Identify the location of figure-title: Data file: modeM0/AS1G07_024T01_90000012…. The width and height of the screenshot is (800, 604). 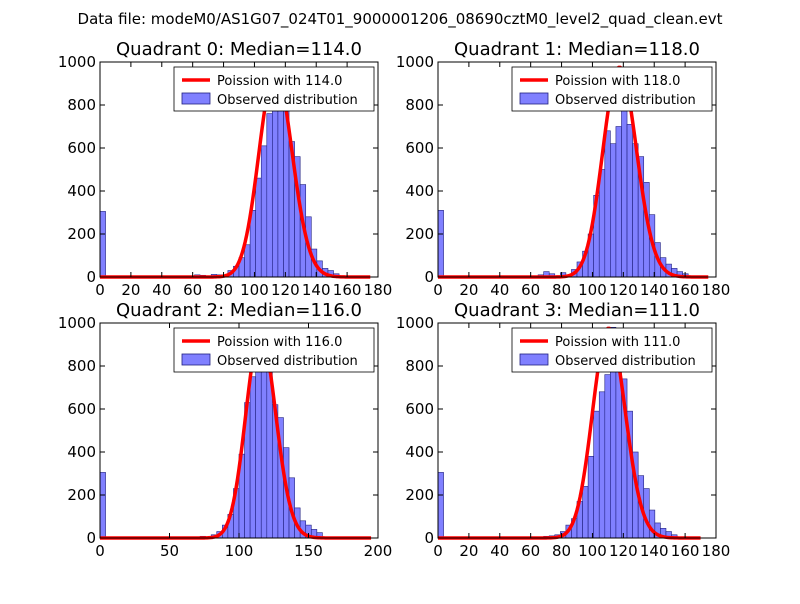
(400, 19).